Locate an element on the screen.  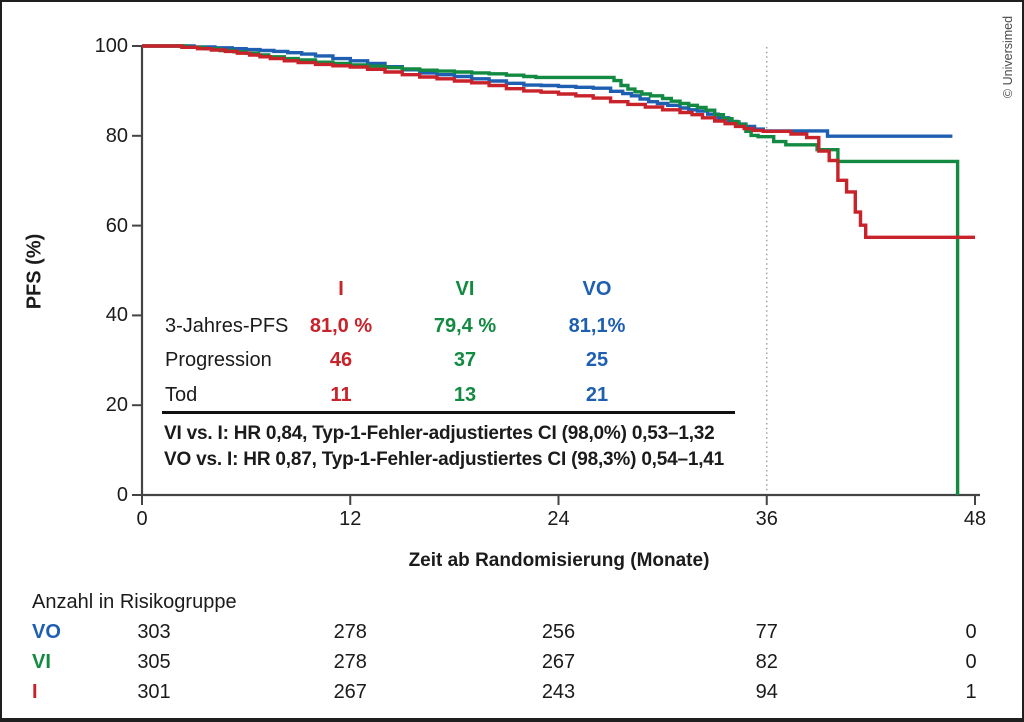
risk-count-vo-t12: 278 is located at coordinates (350, 632).